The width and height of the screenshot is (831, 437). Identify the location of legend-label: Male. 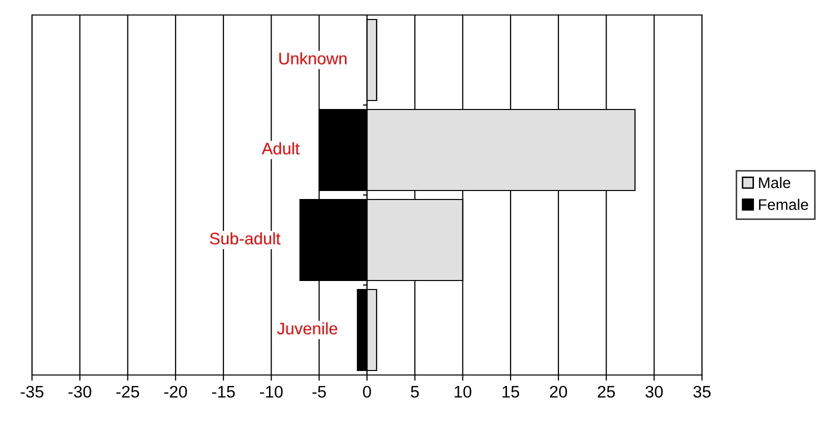
(774, 182).